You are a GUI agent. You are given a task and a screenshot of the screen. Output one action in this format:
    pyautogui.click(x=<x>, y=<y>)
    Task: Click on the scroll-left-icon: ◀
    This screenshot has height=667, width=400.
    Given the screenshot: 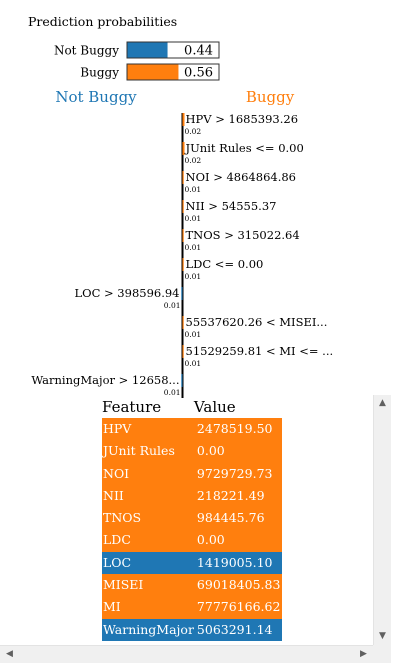 What is the action you would take?
    pyautogui.click(x=9, y=654)
    